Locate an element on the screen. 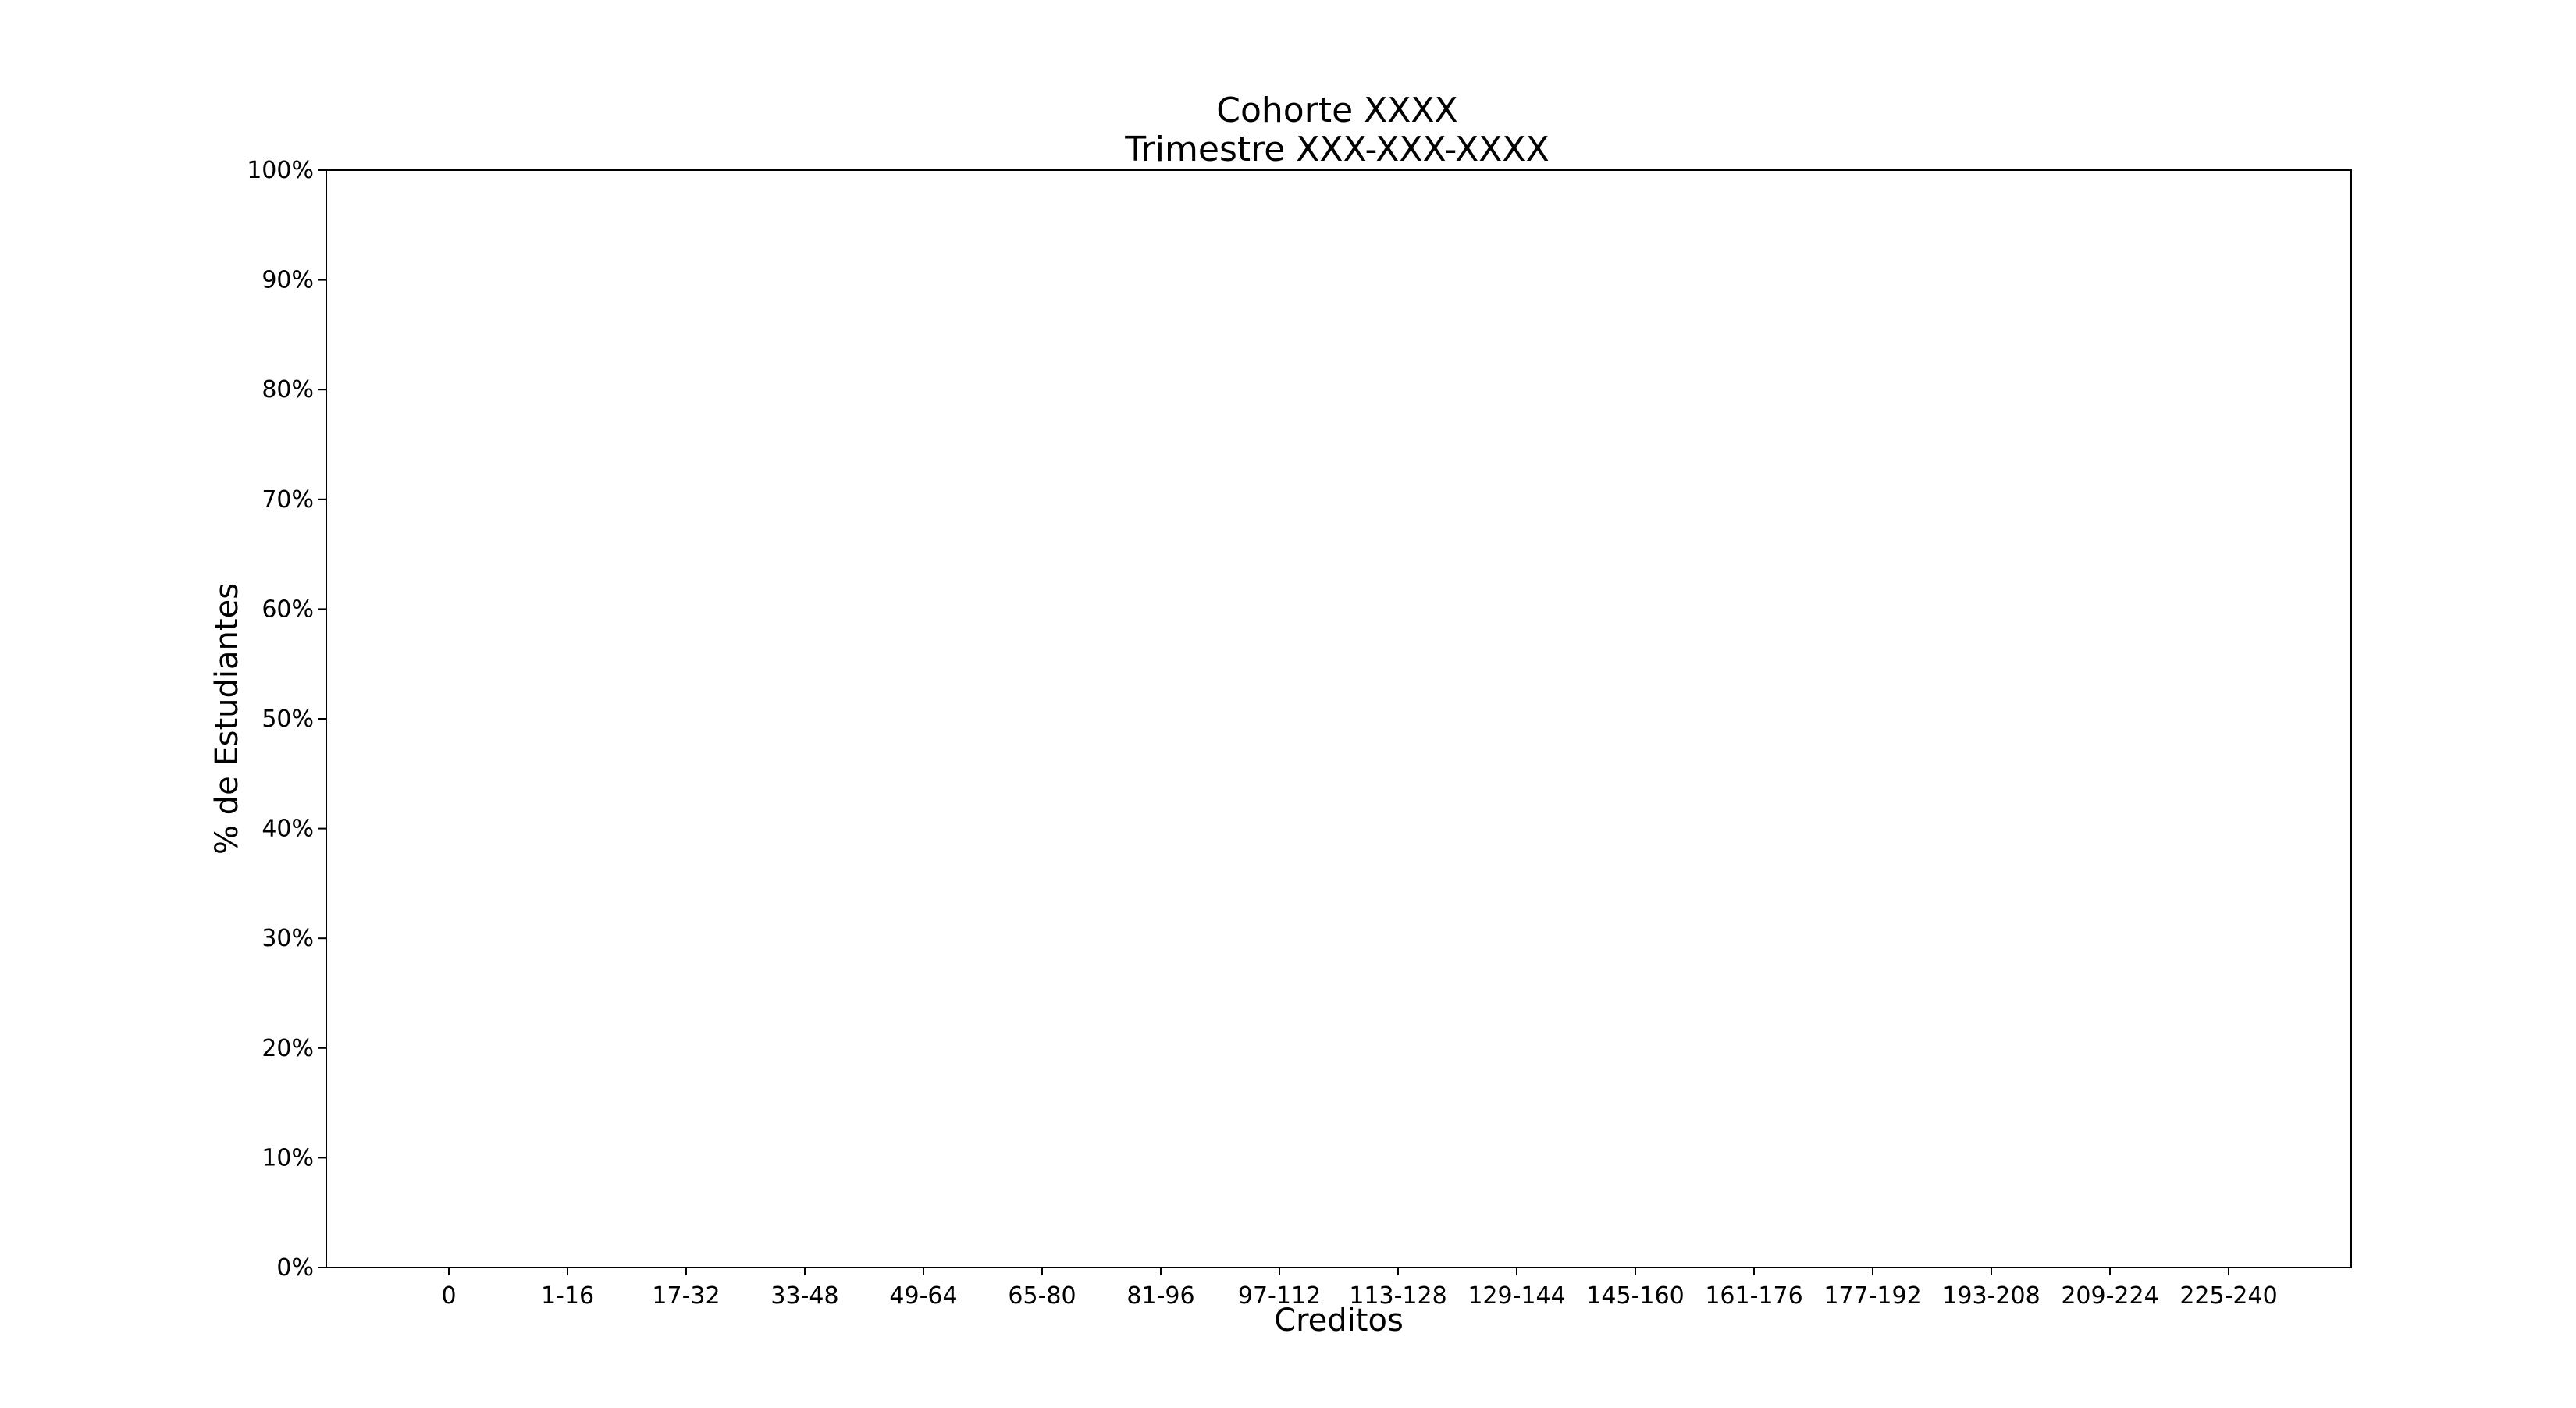 This screenshot has width=2576, height=1408. x-axis-label: Creditos is located at coordinates (1339, 1321).